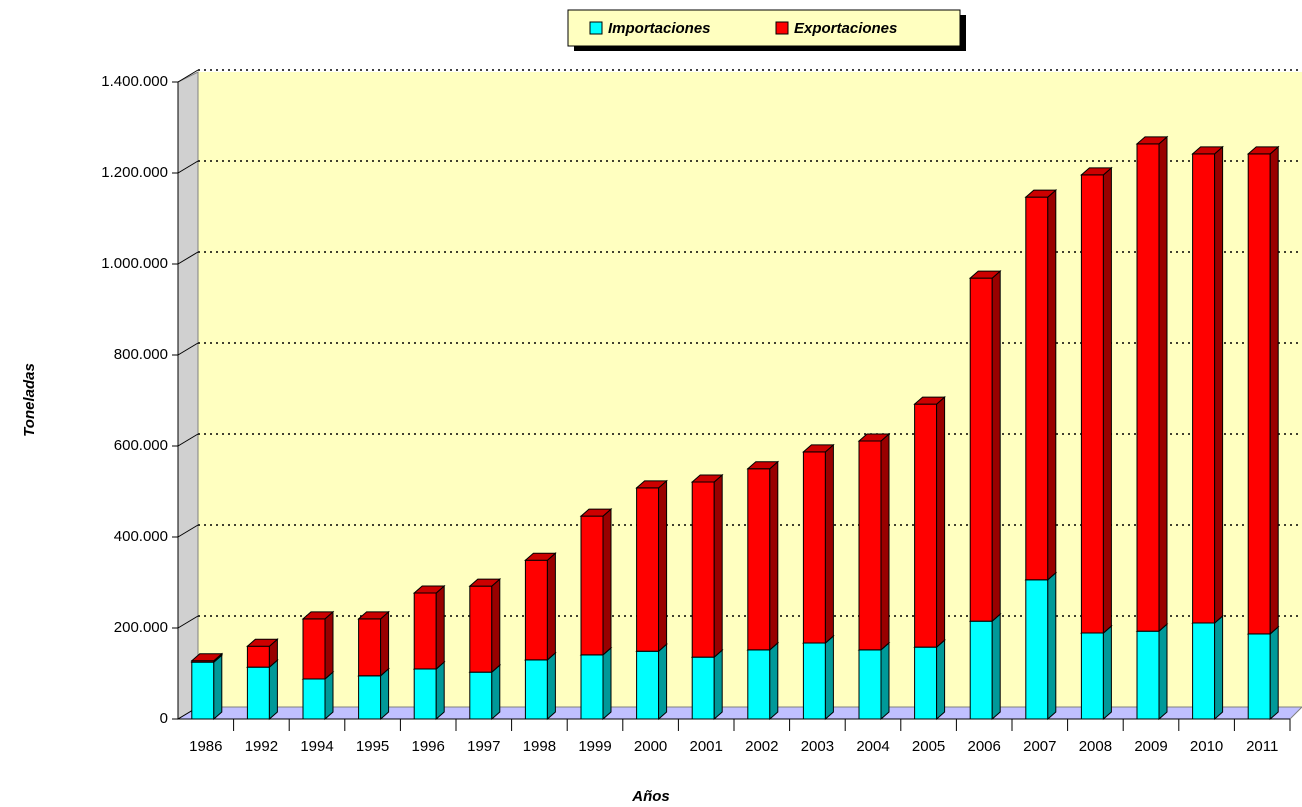  I want to click on y-tick-label: 1.400.000, so click(134, 81).